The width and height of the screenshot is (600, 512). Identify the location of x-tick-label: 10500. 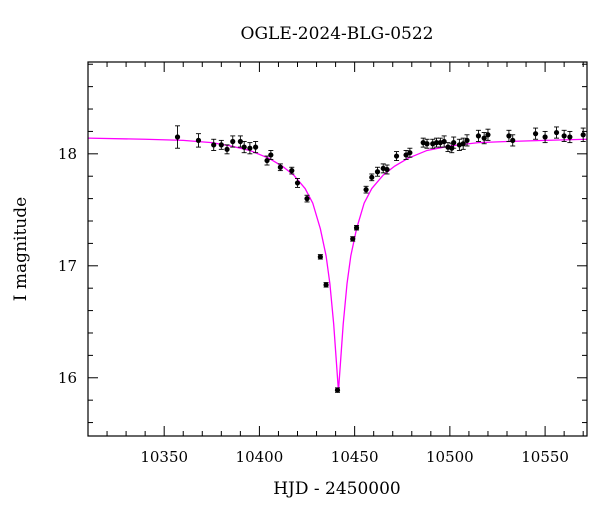
(450, 457).